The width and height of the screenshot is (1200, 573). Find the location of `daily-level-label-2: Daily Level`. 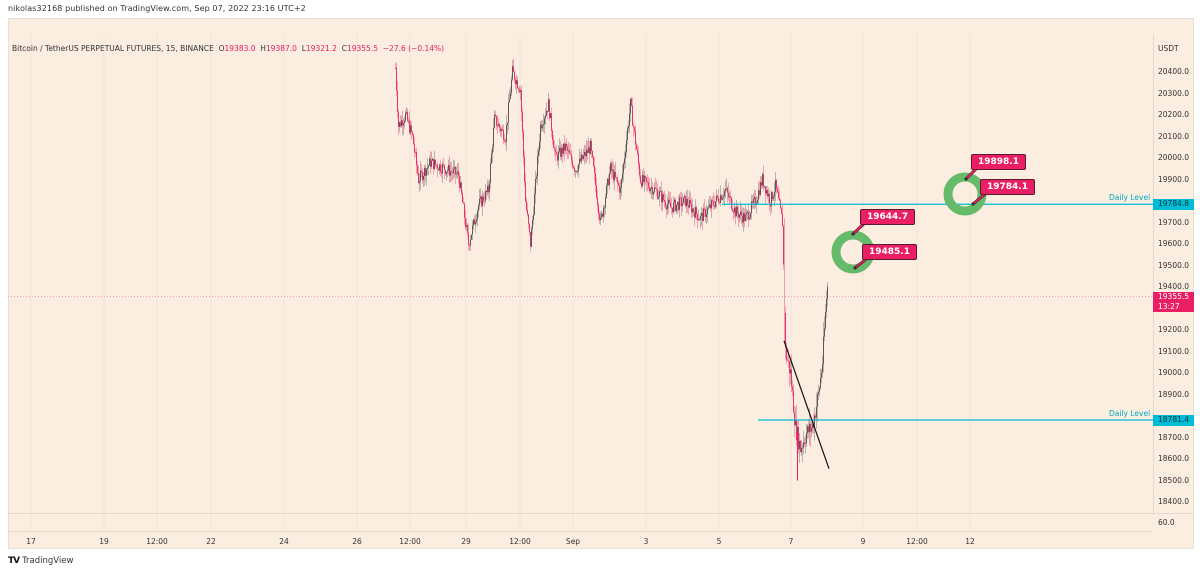

daily-level-label-2: Daily Level is located at coordinates (1130, 413).